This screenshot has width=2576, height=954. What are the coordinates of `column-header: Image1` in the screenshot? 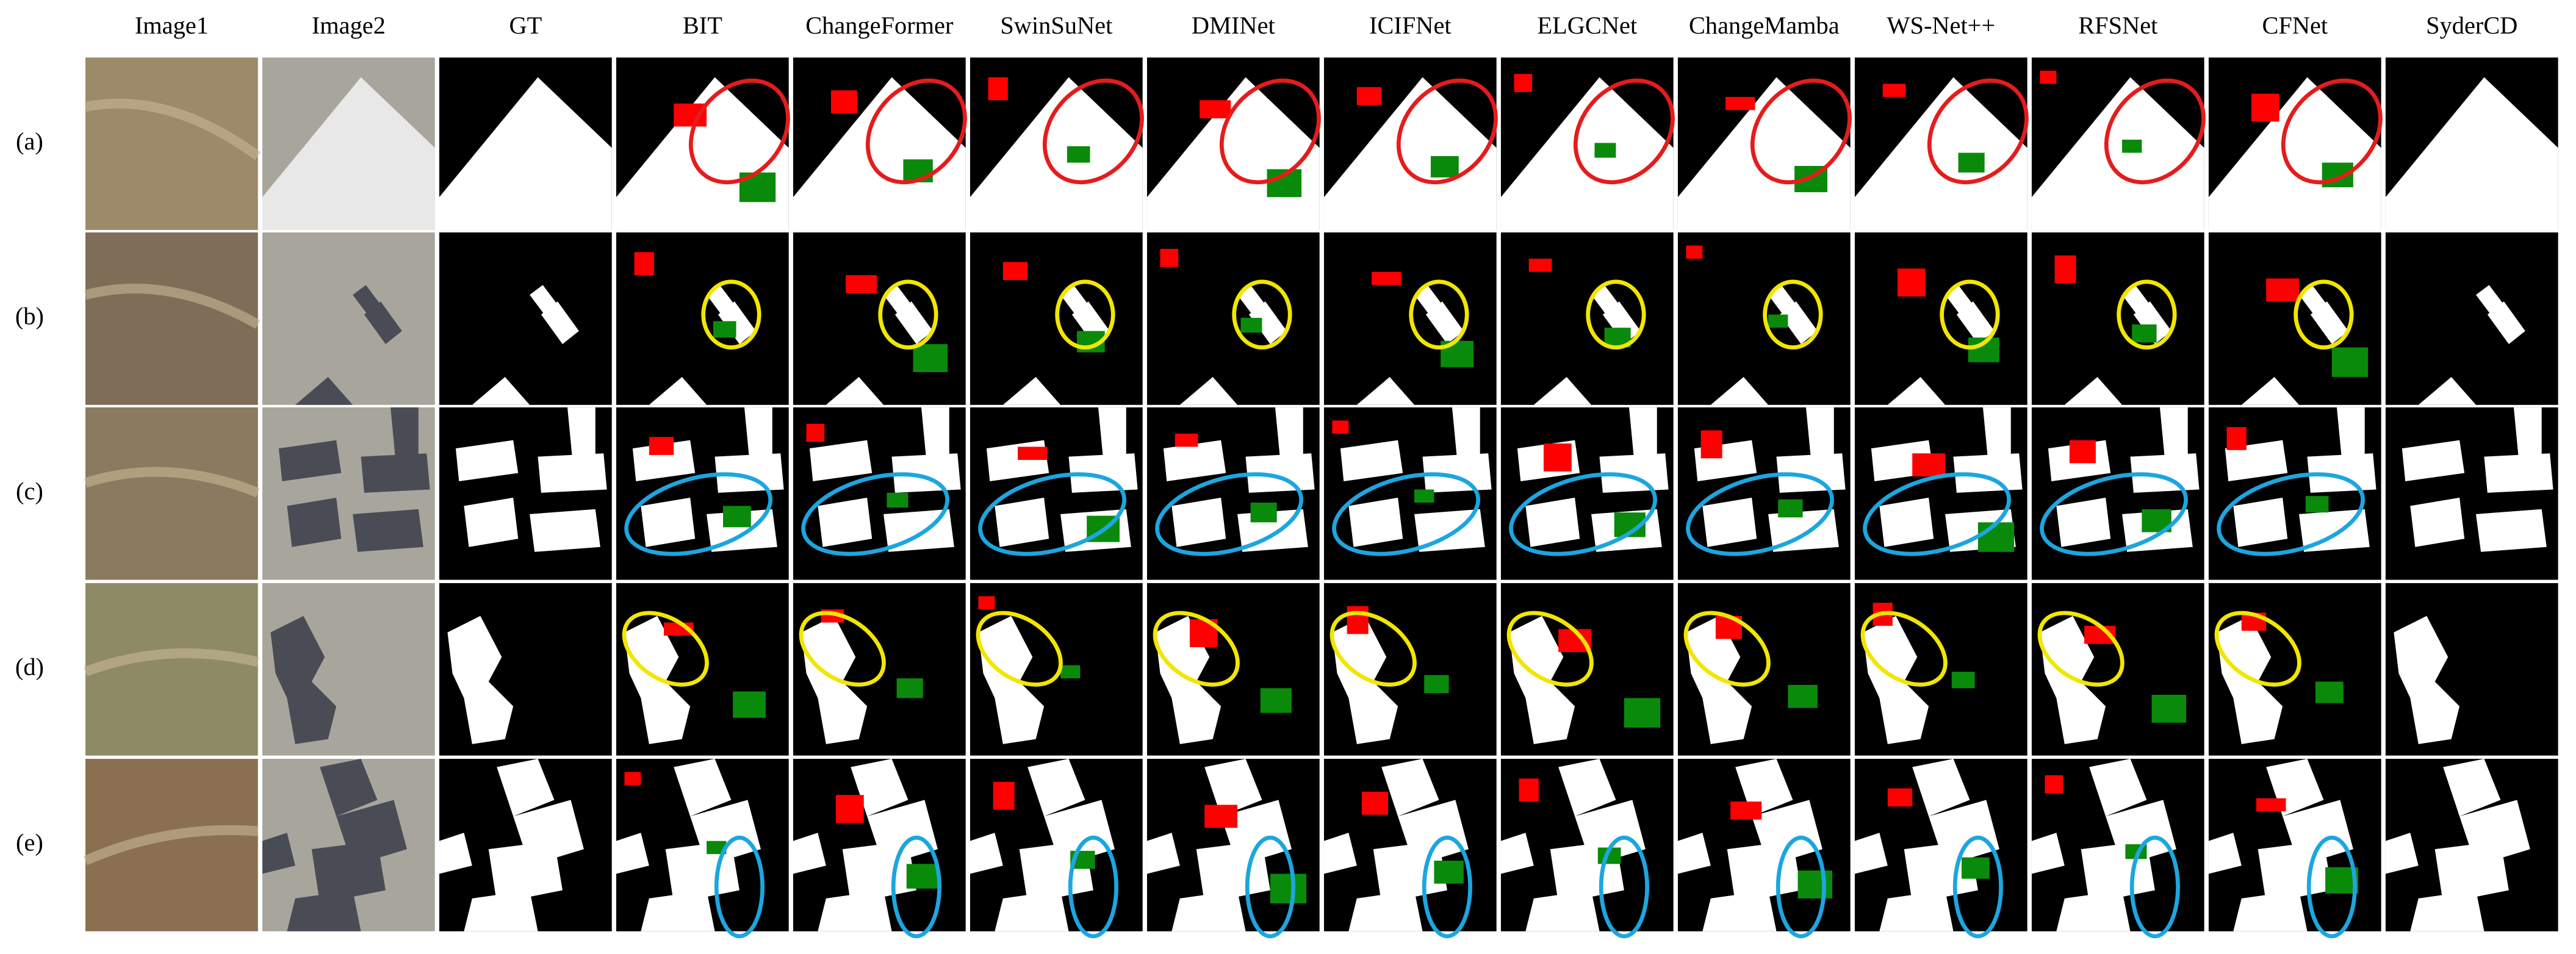 It's located at (172, 25).